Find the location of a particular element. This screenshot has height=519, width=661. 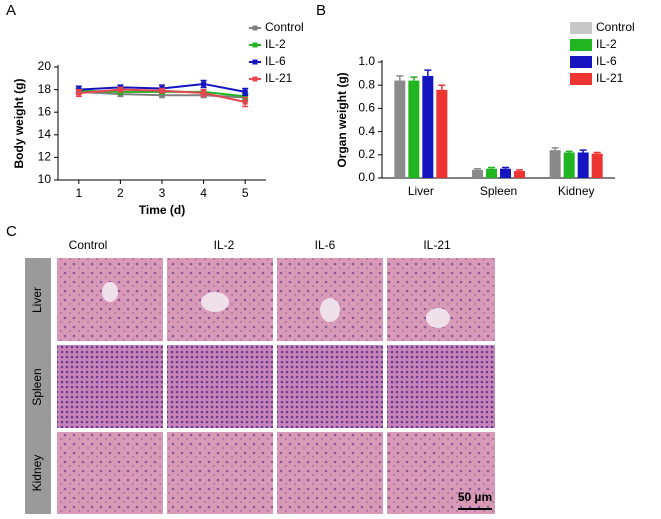

y-axis-label: Organ weight (g) is located at coordinates (342, 119).